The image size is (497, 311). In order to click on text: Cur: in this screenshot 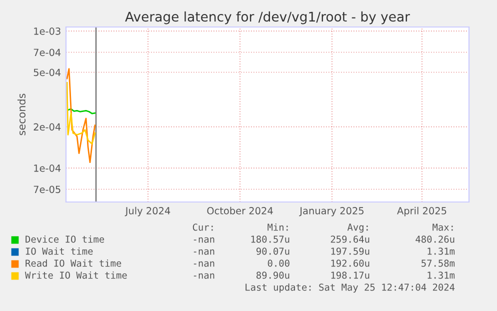, I will do `click(202, 227)`.